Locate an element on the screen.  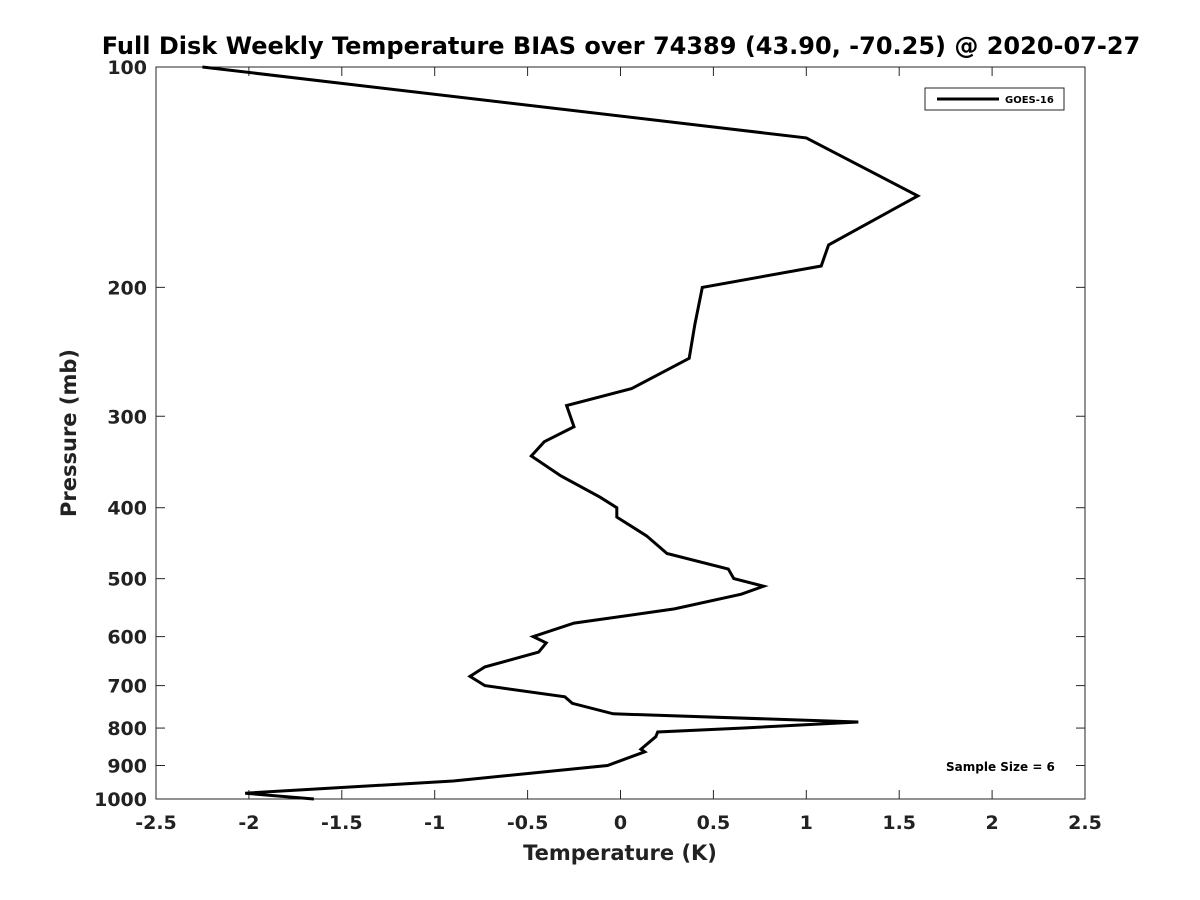
y-tick-label: 400 is located at coordinates (127, 509).